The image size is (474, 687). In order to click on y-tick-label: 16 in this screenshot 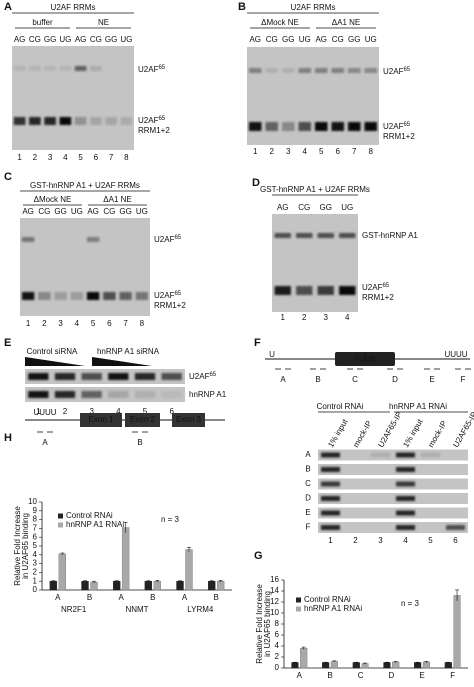, I will do `click(274, 579)`.